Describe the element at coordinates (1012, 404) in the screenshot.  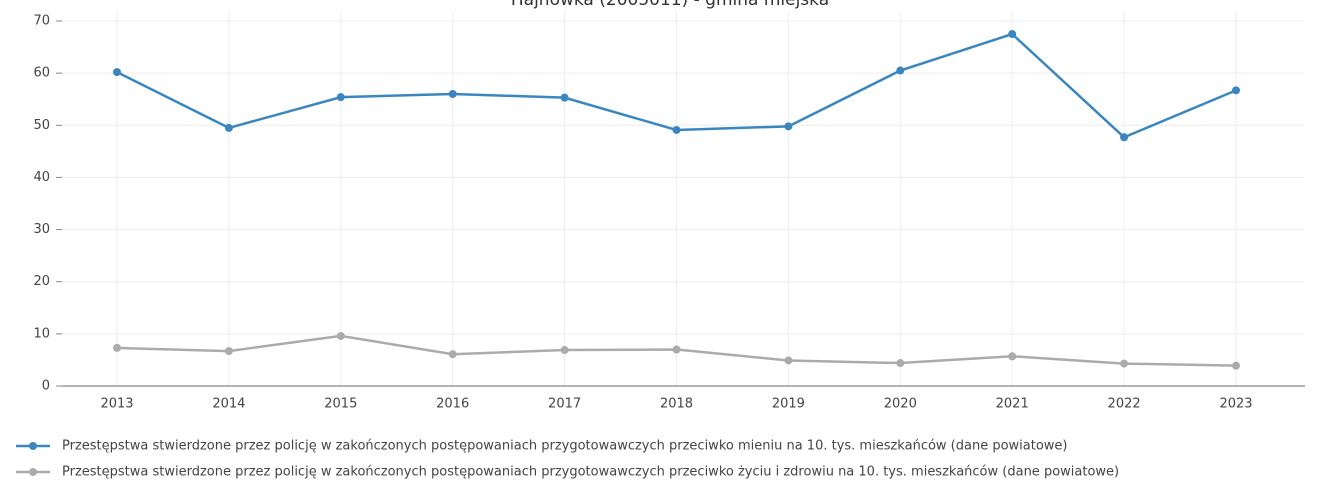
I see `x-tick-label: 2021` at that location.